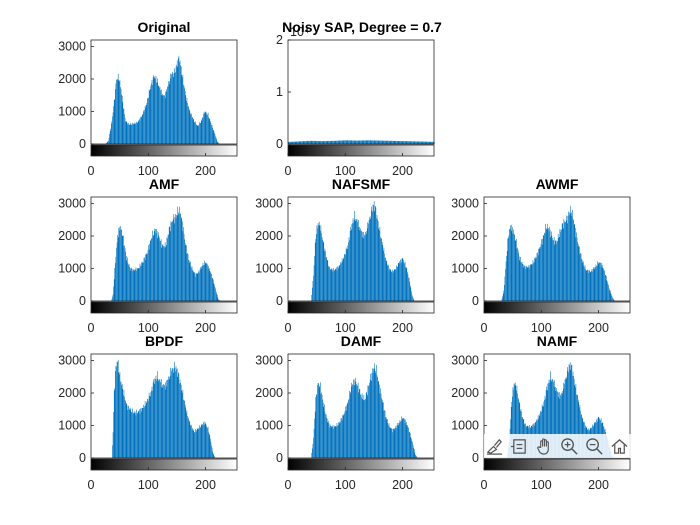 This screenshot has width=700, height=525. Describe the element at coordinates (569, 446) in the screenshot. I see `zoom-in-icon` at that location.